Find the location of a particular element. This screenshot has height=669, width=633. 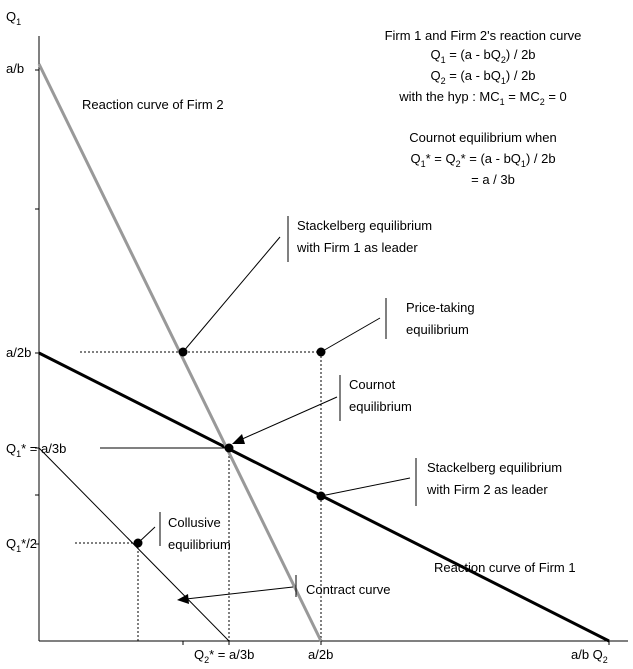

firm1-curve-label: Reaction curve of Firm 1 is located at coordinates (505, 567).